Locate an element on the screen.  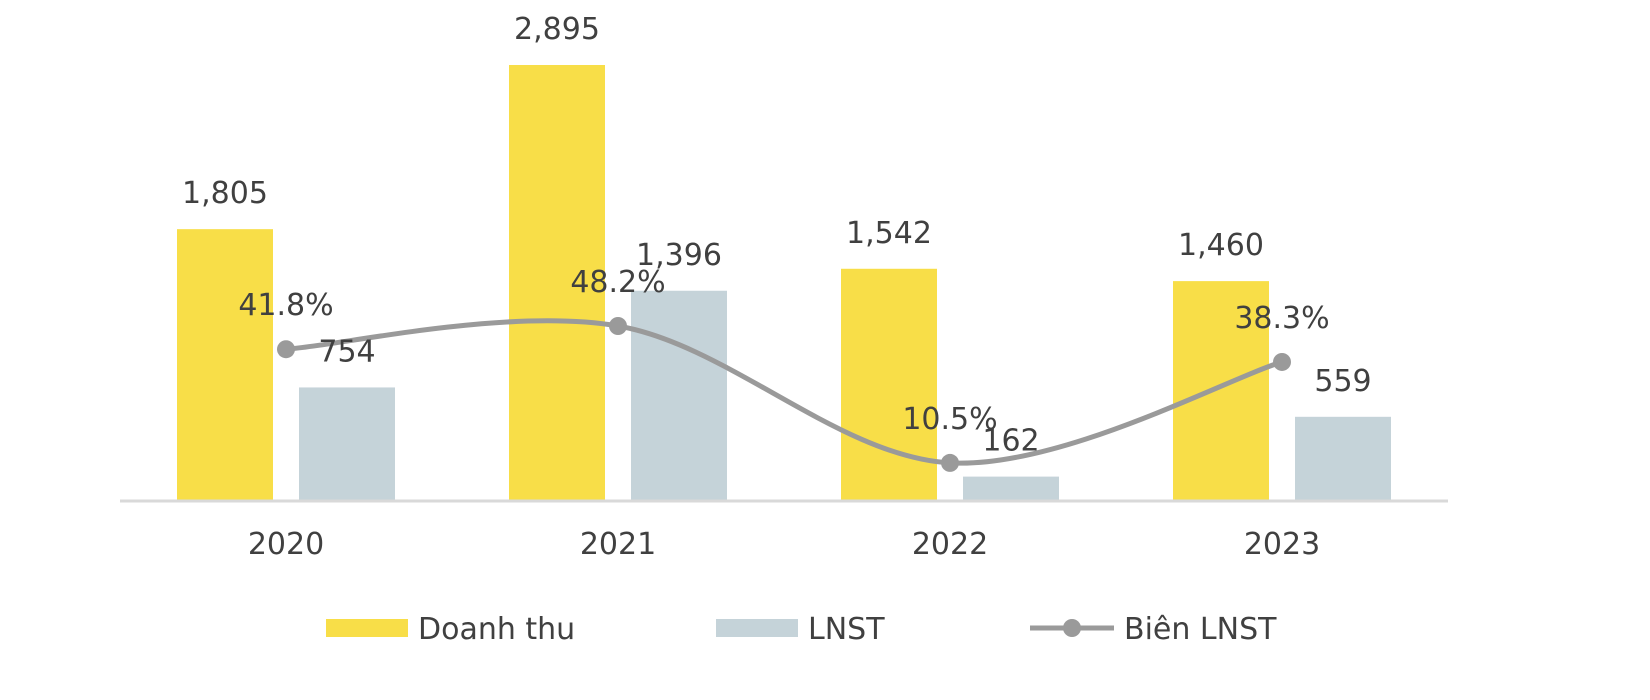
x-tick-label-2021: 2021 is located at coordinates (618, 544).